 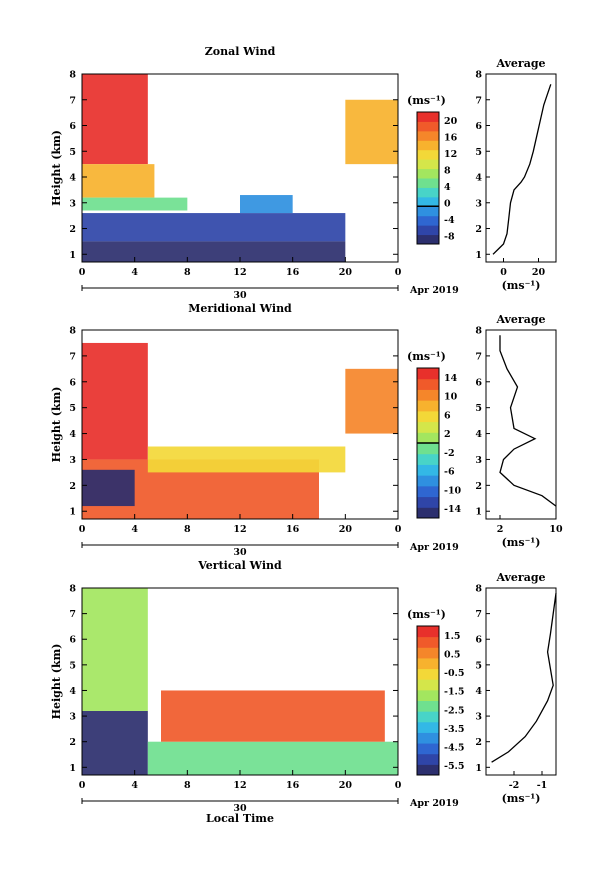 What do you see at coordinates (426, 356) in the screenshot?
I see `colorbar-unit: (ms⁻¹)` at bounding box center [426, 356].